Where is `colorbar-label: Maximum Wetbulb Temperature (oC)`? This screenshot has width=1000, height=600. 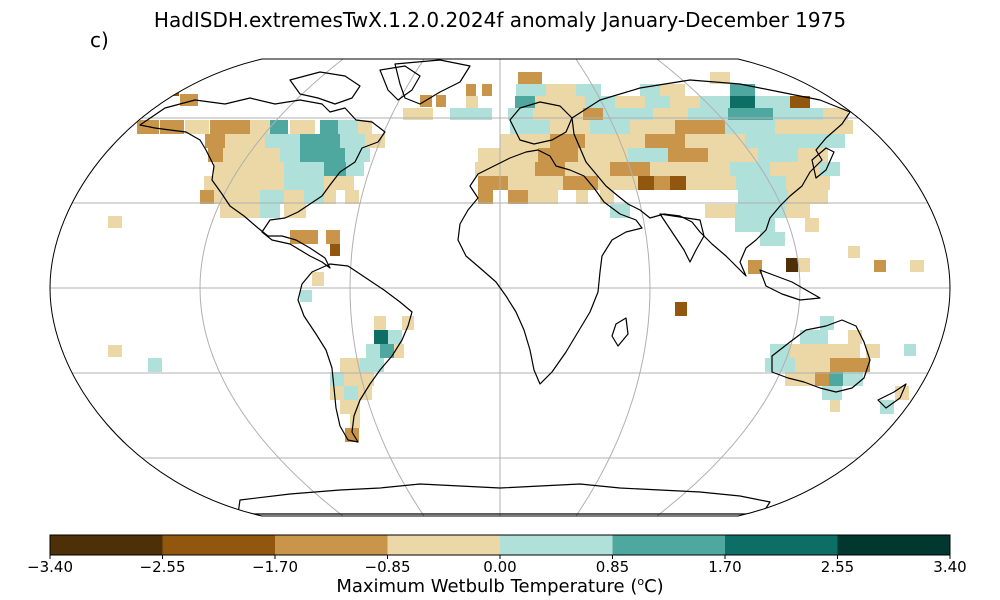 colorbar-label: Maximum Wetbulb Temperature (oC) is located at coordinates (500, 586).